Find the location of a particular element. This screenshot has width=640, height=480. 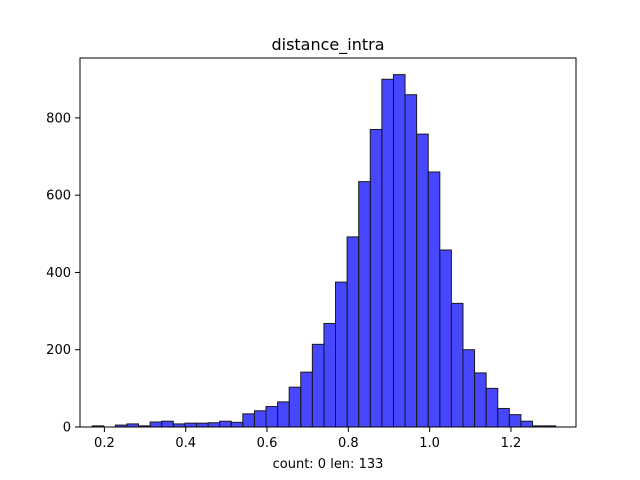

y-tick-label: 0 is located at coordinates (67, 428).